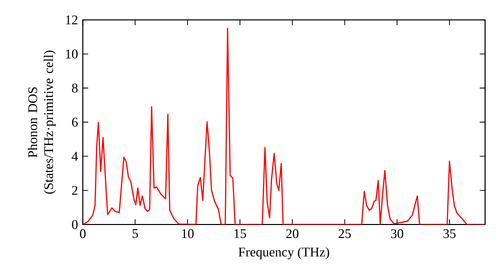  I want to click on x-tick-label: 20, so click(292, 233).